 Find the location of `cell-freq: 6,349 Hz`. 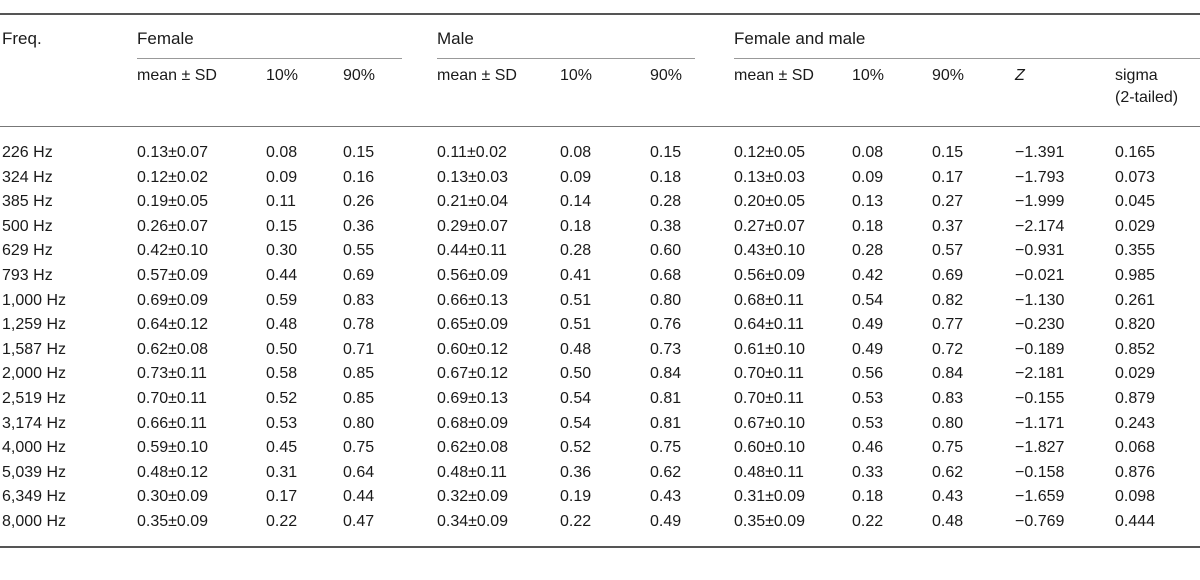

cell-freq: 6,349 Hz is located at coordinates (34, 497).